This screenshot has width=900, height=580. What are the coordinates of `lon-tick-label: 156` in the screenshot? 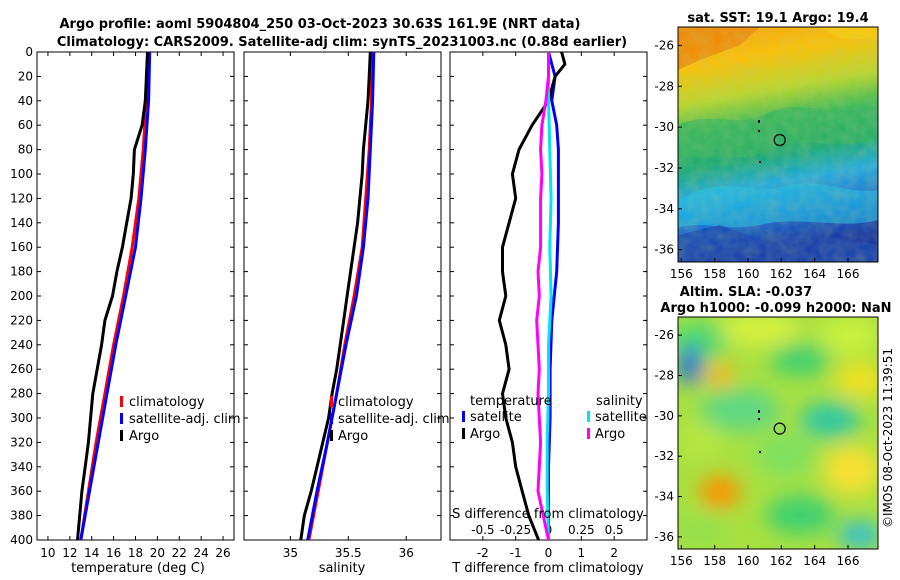 It's located at (681, 274).